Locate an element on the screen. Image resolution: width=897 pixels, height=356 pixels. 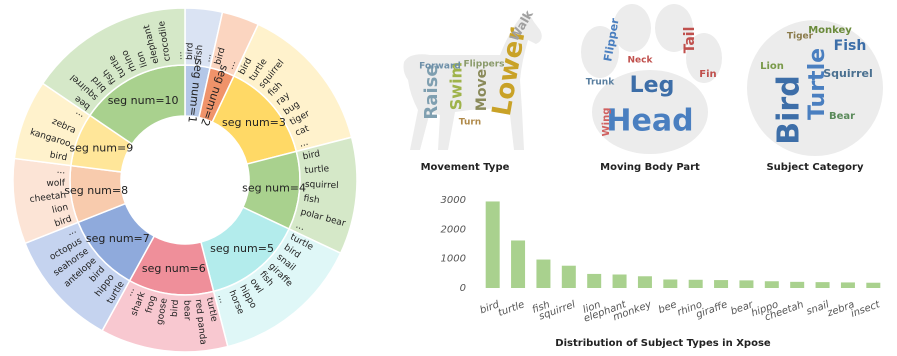
cloud-word: Turn is located at coordinates (470, 123).